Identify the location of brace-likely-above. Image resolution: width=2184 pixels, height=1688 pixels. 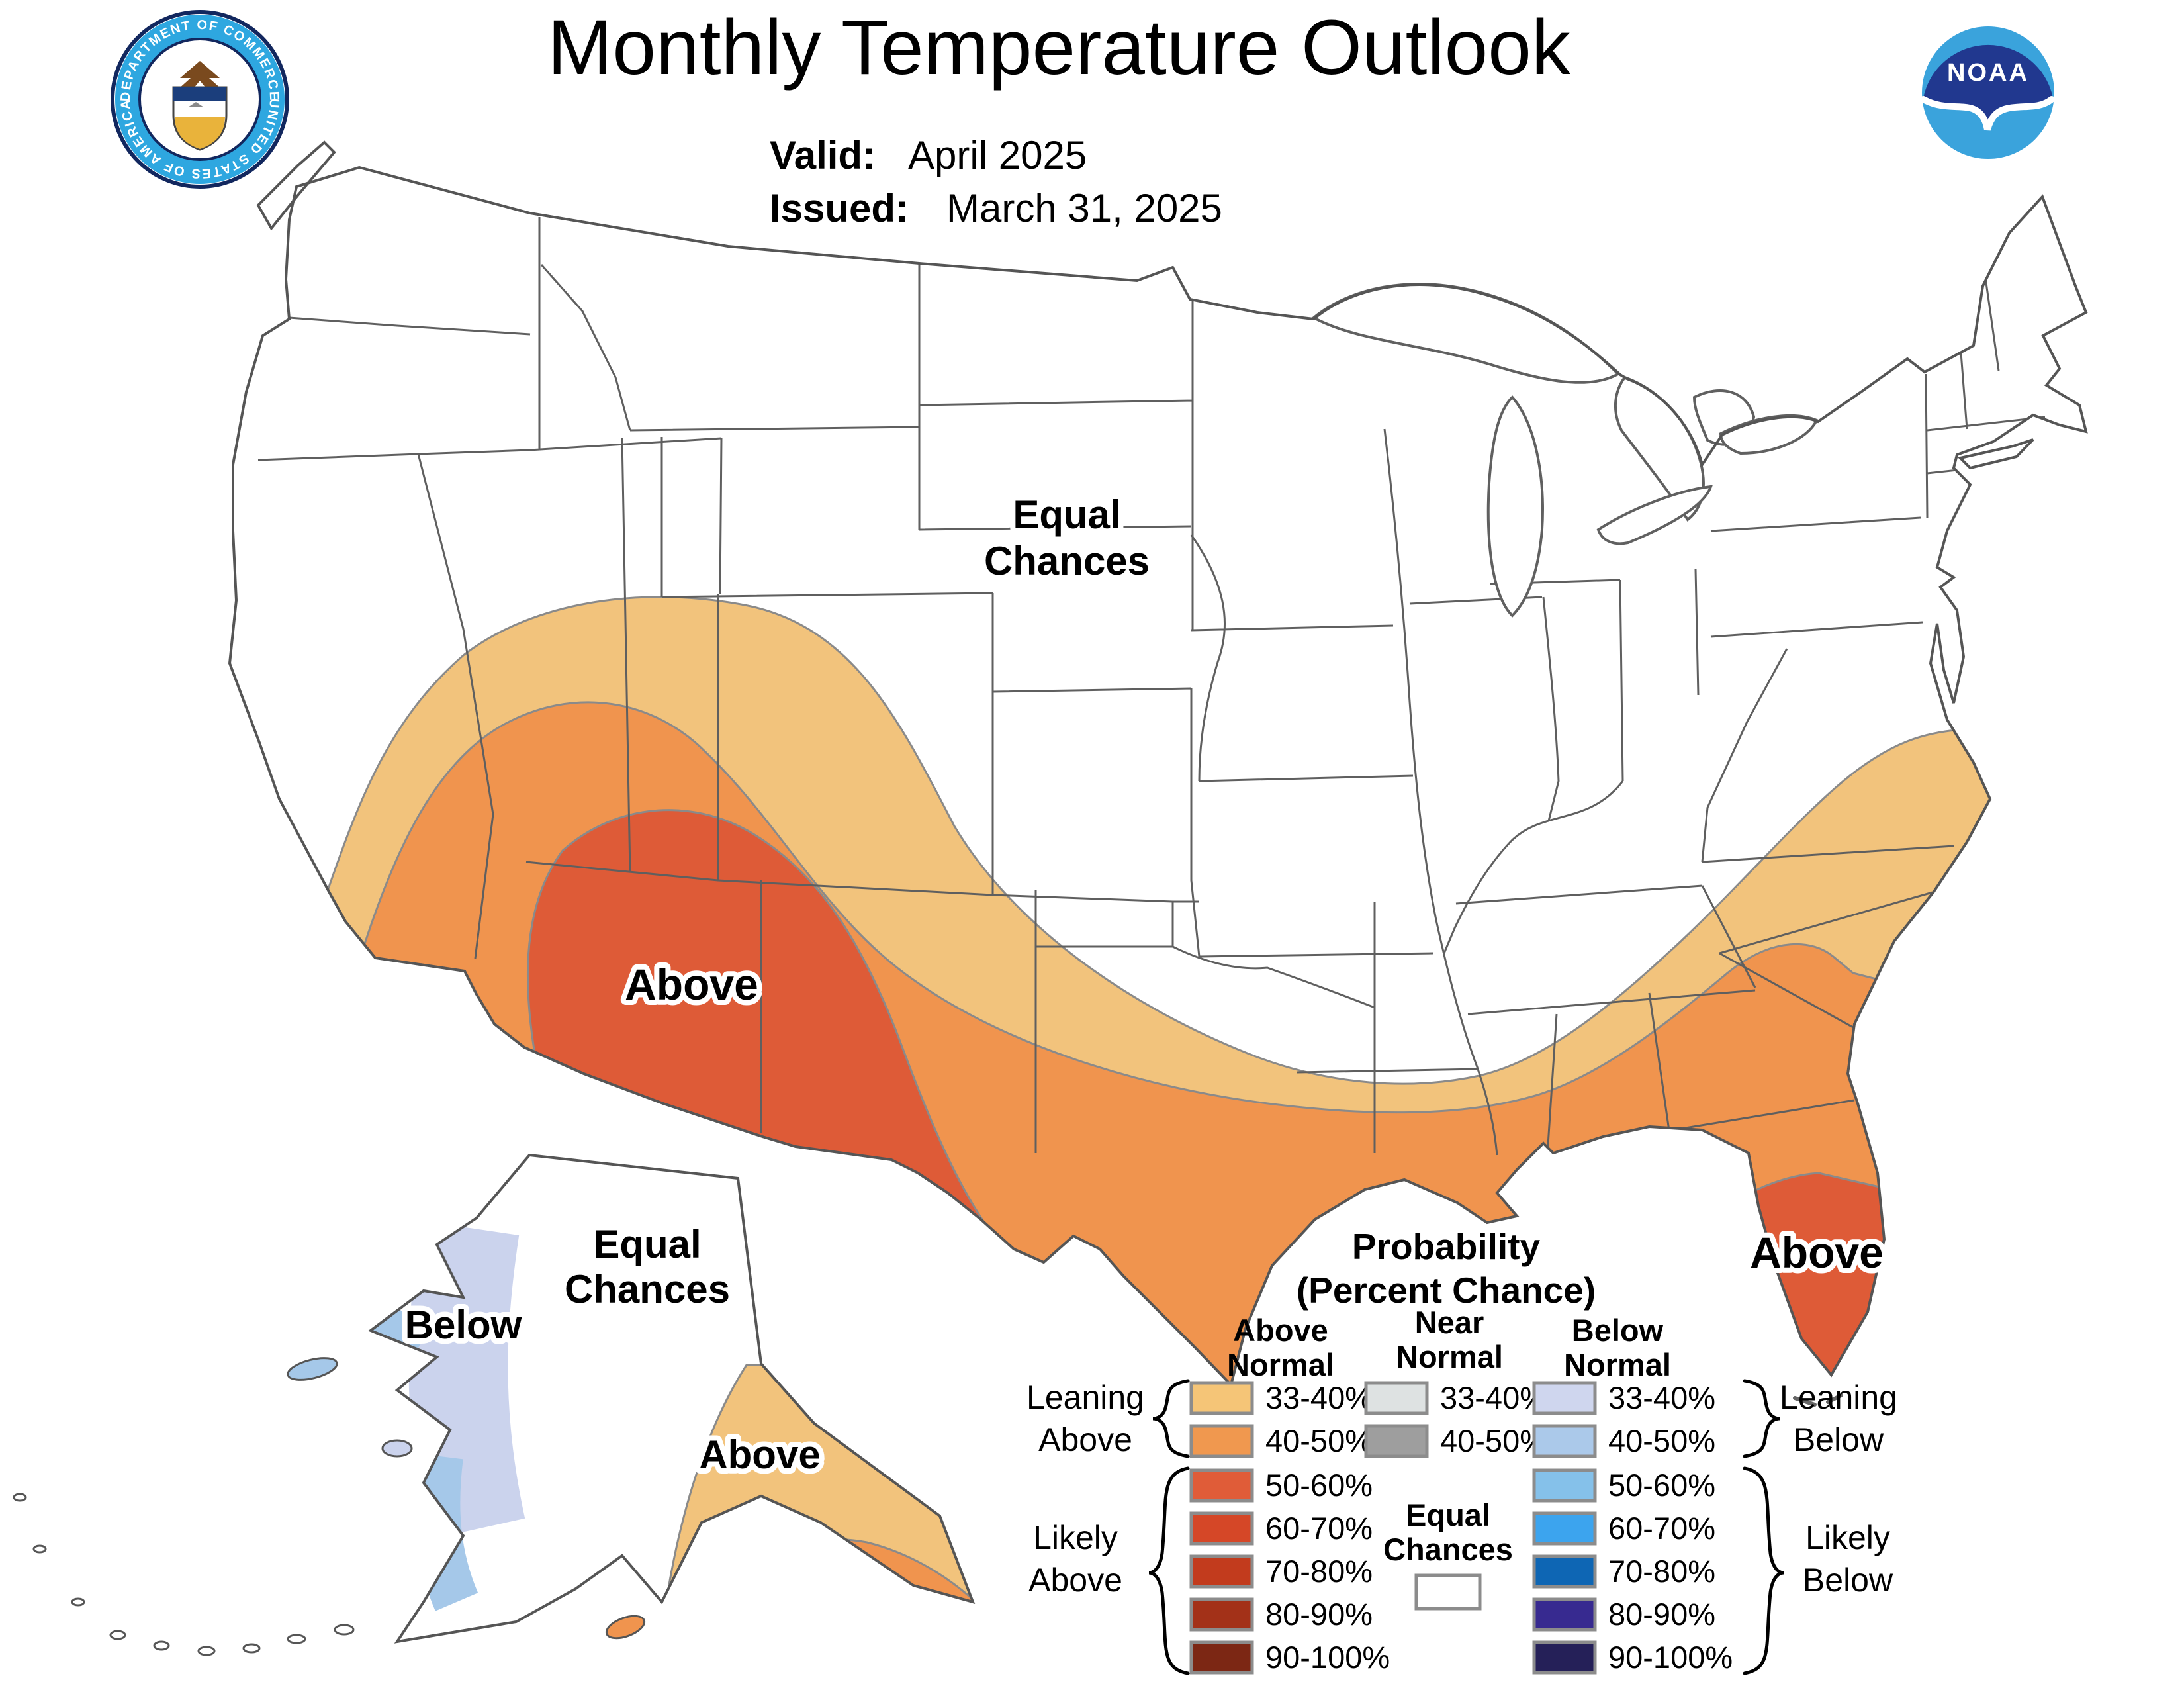
(1169, 1570).